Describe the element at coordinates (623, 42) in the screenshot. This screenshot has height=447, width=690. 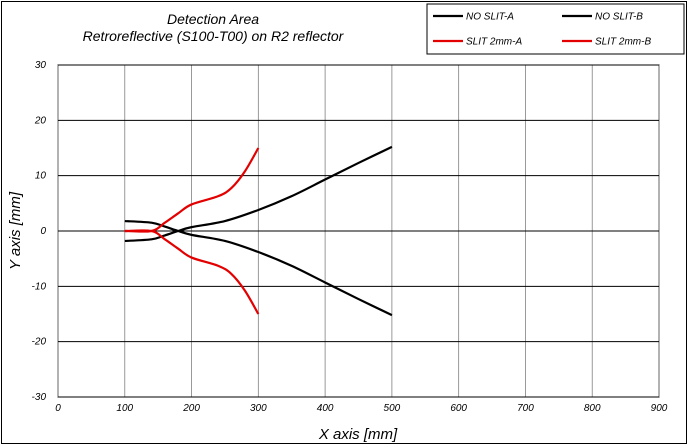
I see `legend-label: SLIT 2mm-B` at that location.